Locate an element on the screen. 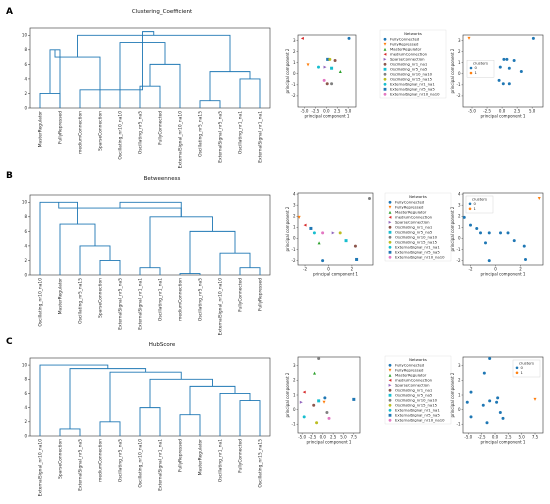 This screenshot has width=550, height=504. x-tick-label: -2 is located at coordinates (471, 269).